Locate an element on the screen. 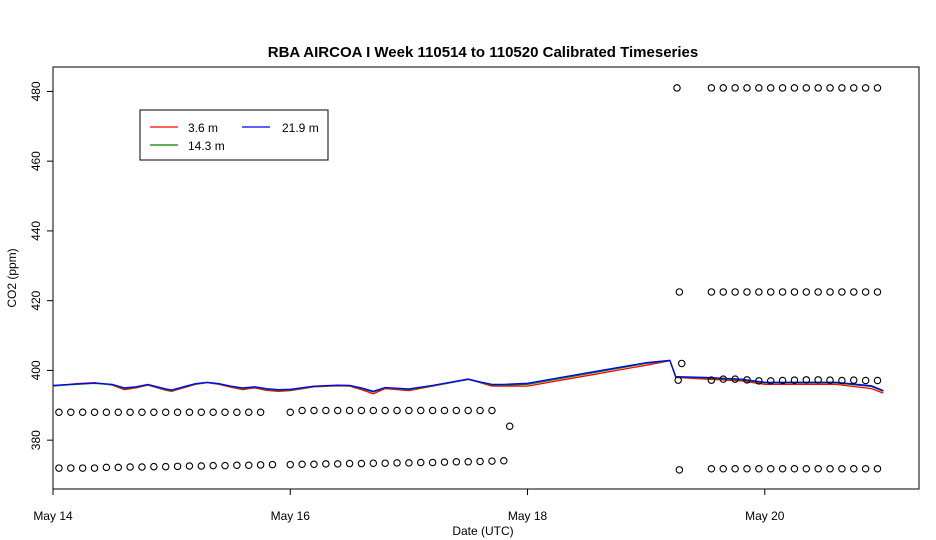  y-tick-label-2: 420 is located at coordinates (36, 300).